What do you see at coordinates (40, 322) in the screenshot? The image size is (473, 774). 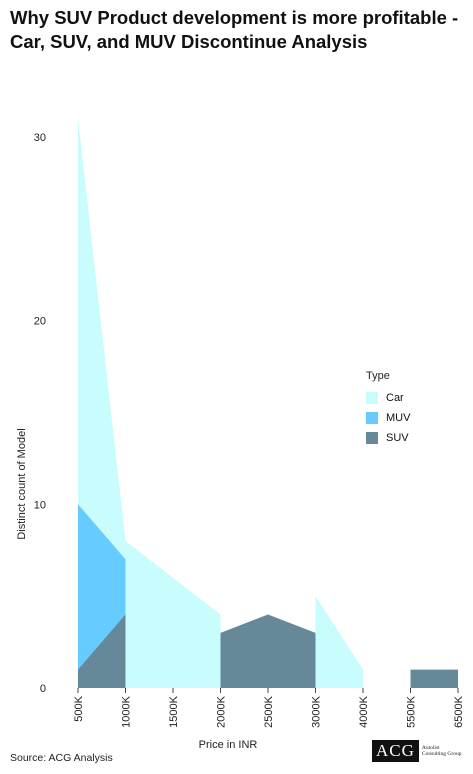 I see `y-tick-label-20: 20` at bounding box center [40, 322].